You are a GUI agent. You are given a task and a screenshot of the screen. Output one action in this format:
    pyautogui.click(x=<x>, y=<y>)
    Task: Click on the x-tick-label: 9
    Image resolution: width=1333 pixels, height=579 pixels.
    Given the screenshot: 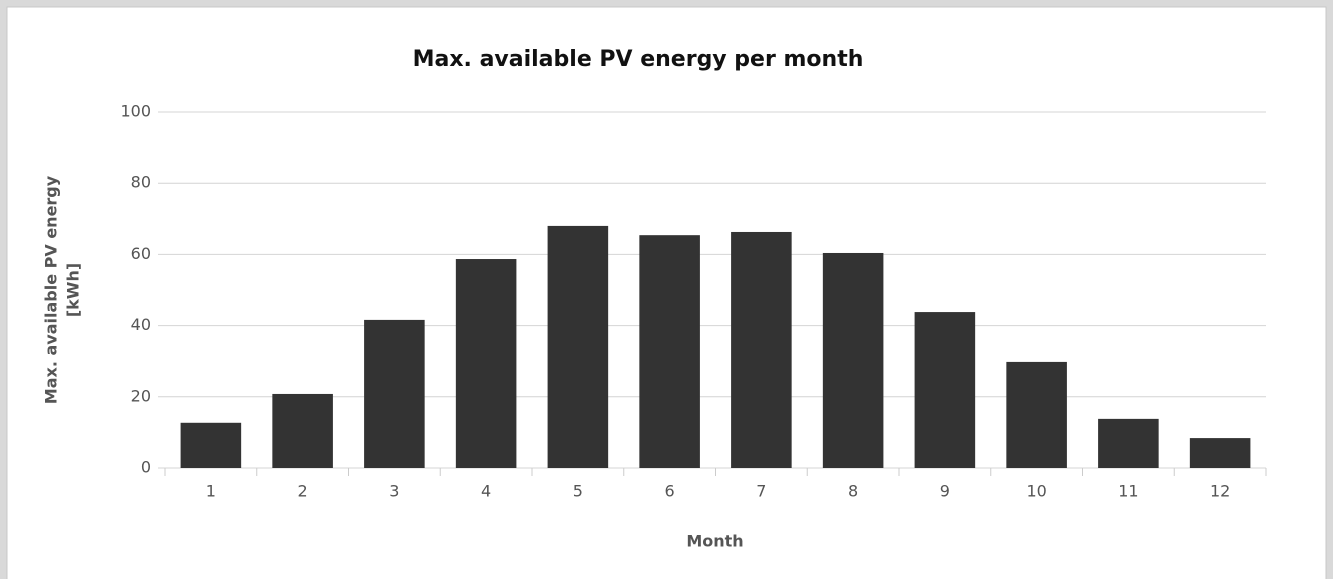 What is the action you would take?
    pyautogui.click(x=945, y=491)
    